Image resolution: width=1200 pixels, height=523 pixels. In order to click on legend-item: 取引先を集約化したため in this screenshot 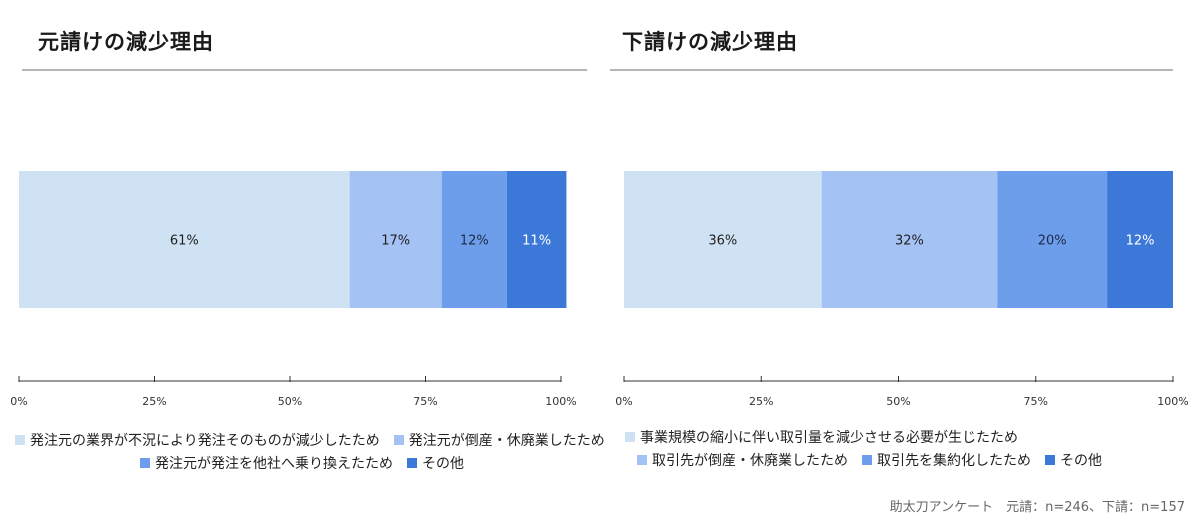, I will do `click(946, 460)`.